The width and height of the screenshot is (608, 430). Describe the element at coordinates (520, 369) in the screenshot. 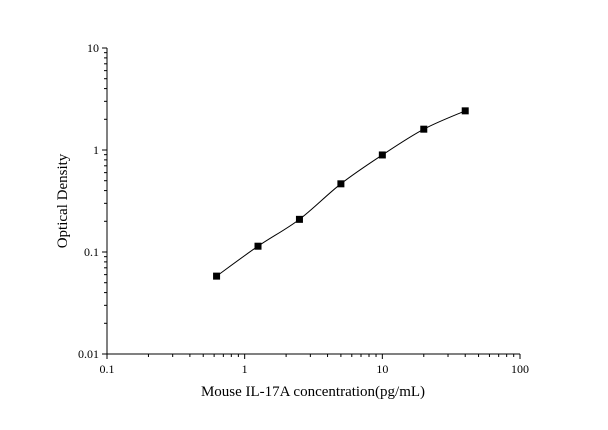

I see `x-tick-label: 100` at that location.